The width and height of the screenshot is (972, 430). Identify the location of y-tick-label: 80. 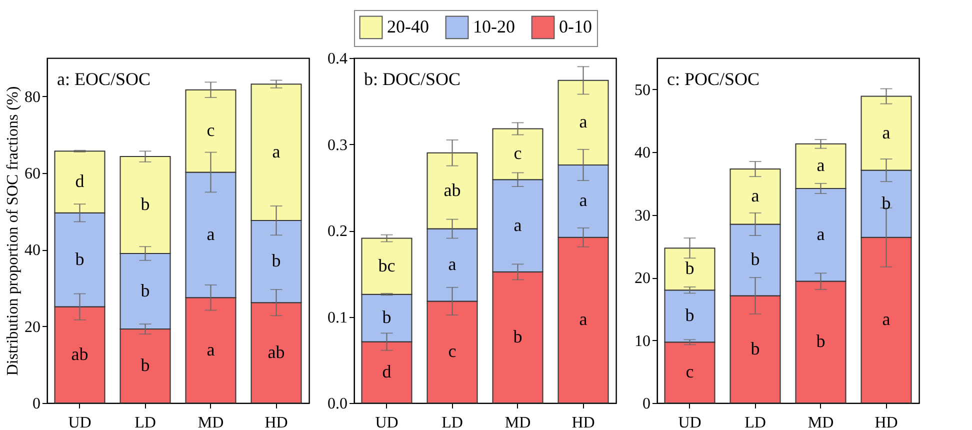
(32, 97).